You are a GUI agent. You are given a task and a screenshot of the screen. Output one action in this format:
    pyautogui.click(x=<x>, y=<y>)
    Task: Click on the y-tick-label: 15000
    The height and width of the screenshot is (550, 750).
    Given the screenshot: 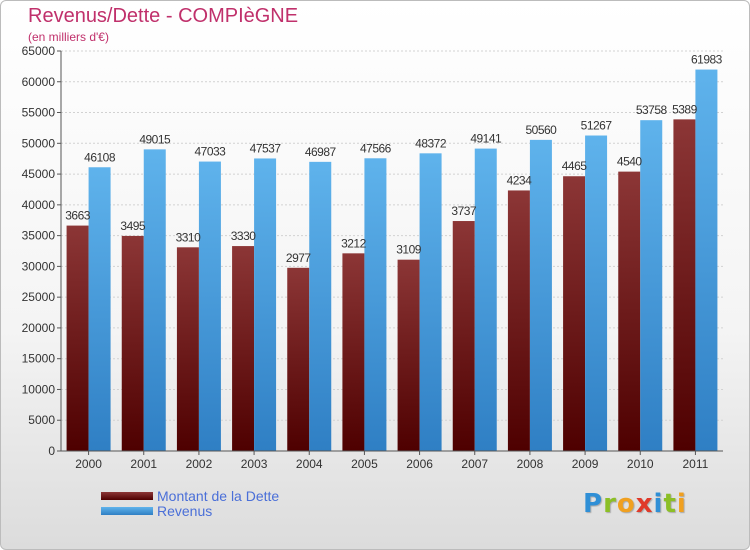 What is the action you would take?
    pyautogui.click(x=39, y=359)
    